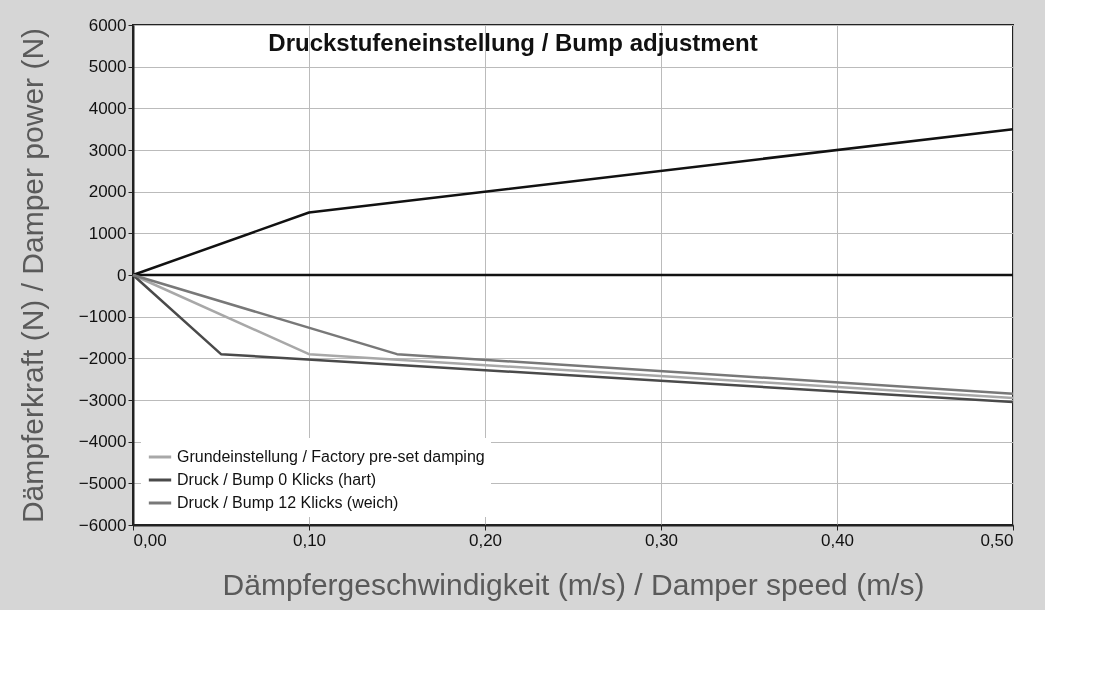  Describe the element at coordinates (661, 540) in the screenshot. I see `x-tick-label: 0,30` at that location.